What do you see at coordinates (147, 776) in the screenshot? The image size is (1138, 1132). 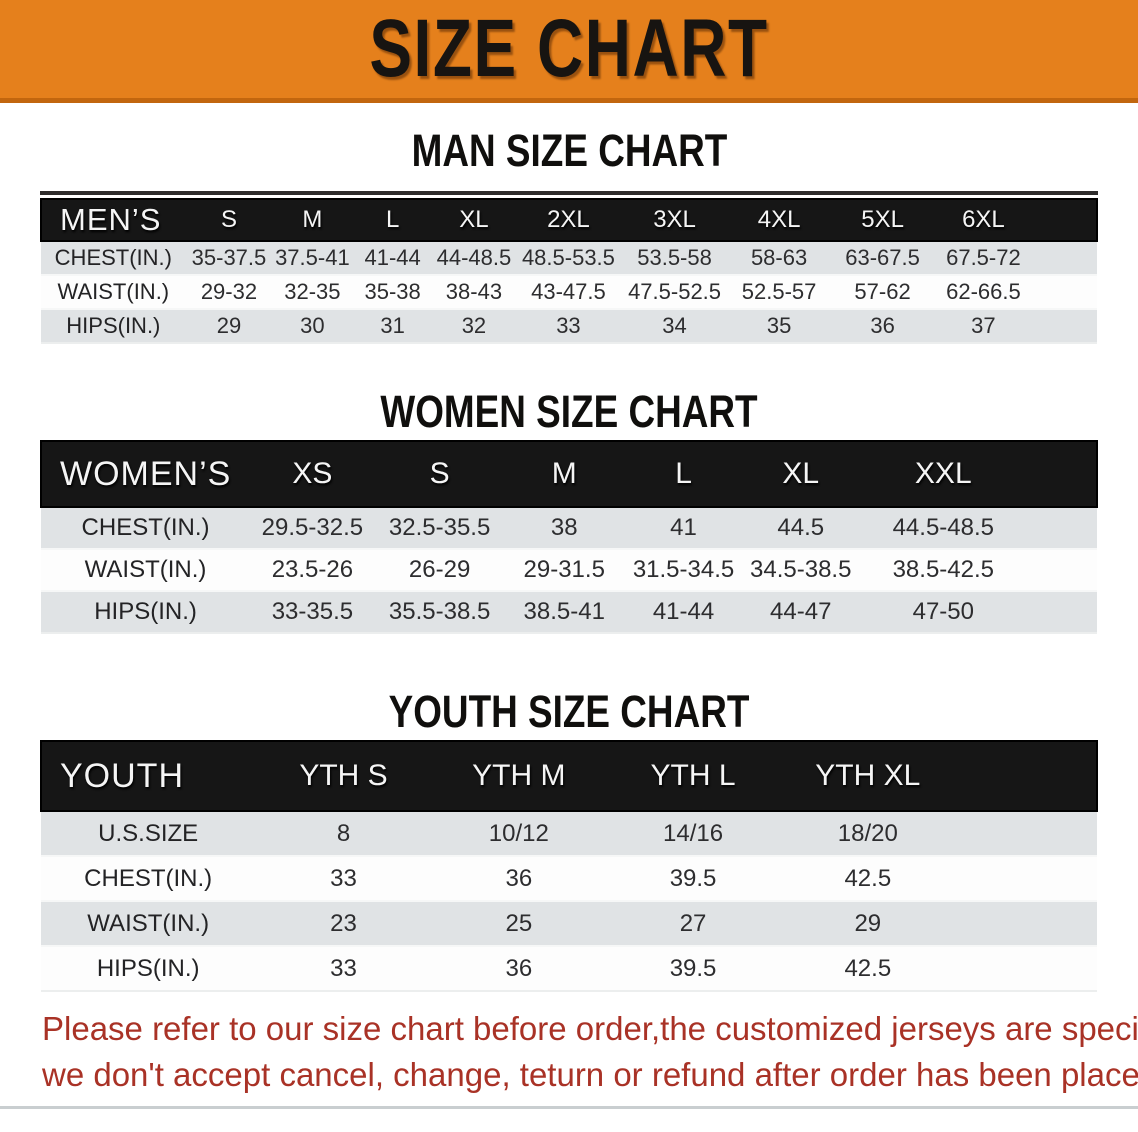 I see `youth-table-corner-label: YOUTH` at bounding box center [147, 776].